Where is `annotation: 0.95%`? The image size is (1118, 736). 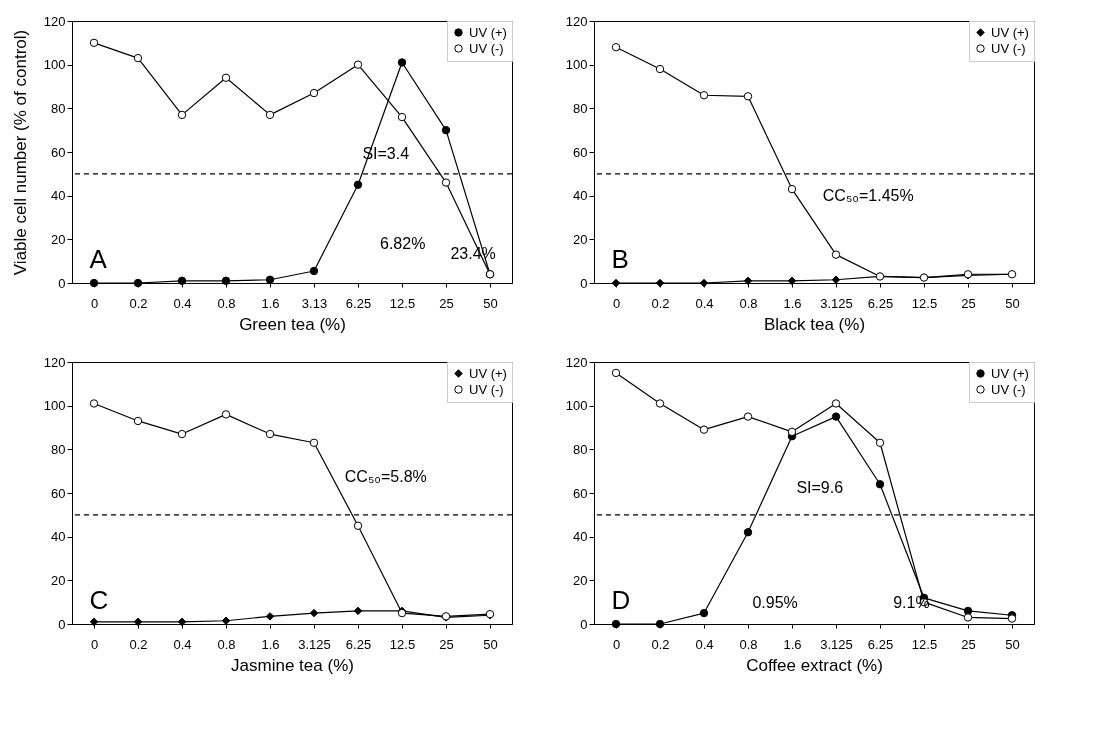
annotation: 0.95% is located at coordinates (775, 602).